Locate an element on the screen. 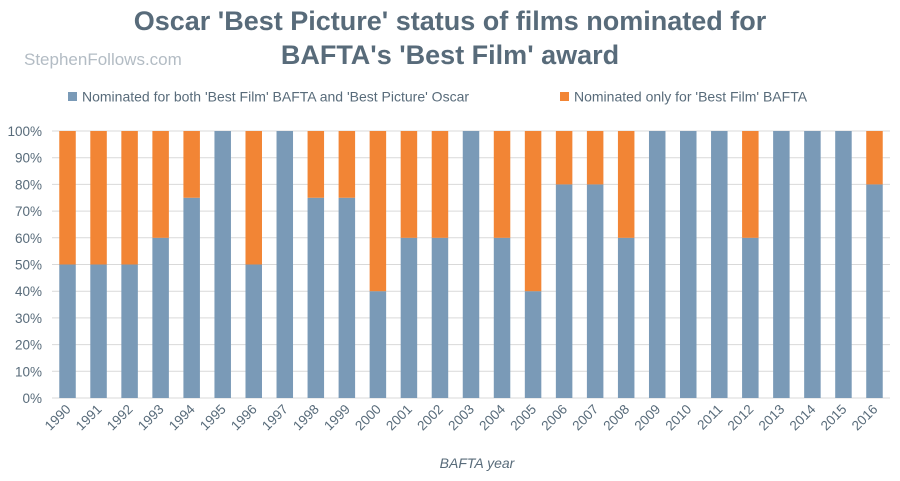  x-tick-label: 1996 is located at coordinates (244, 418).